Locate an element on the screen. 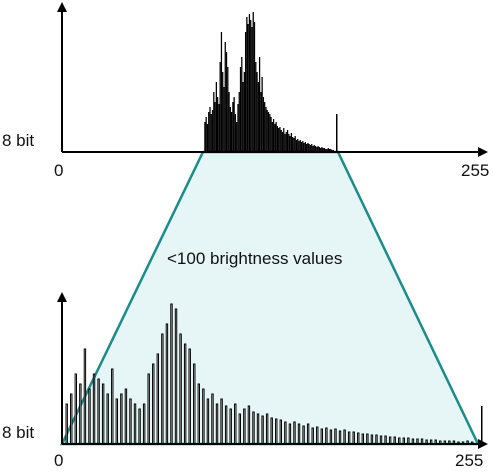  bottom-y-axis-arrow is located at coordinates (62, 297).